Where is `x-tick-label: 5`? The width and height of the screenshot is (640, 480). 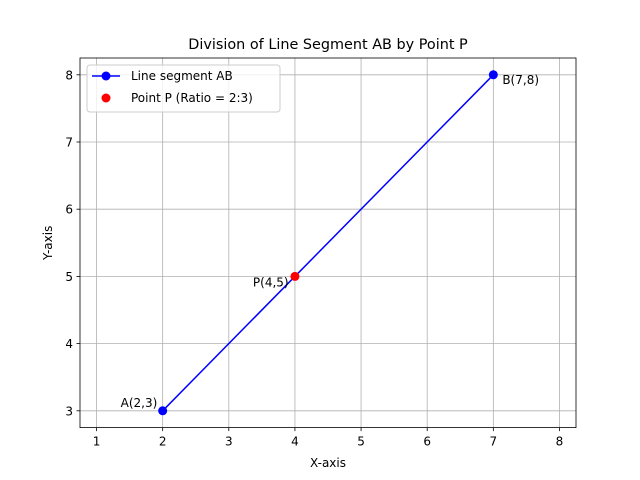 x-tick-label: 5 is located at coordinates (361, 442).